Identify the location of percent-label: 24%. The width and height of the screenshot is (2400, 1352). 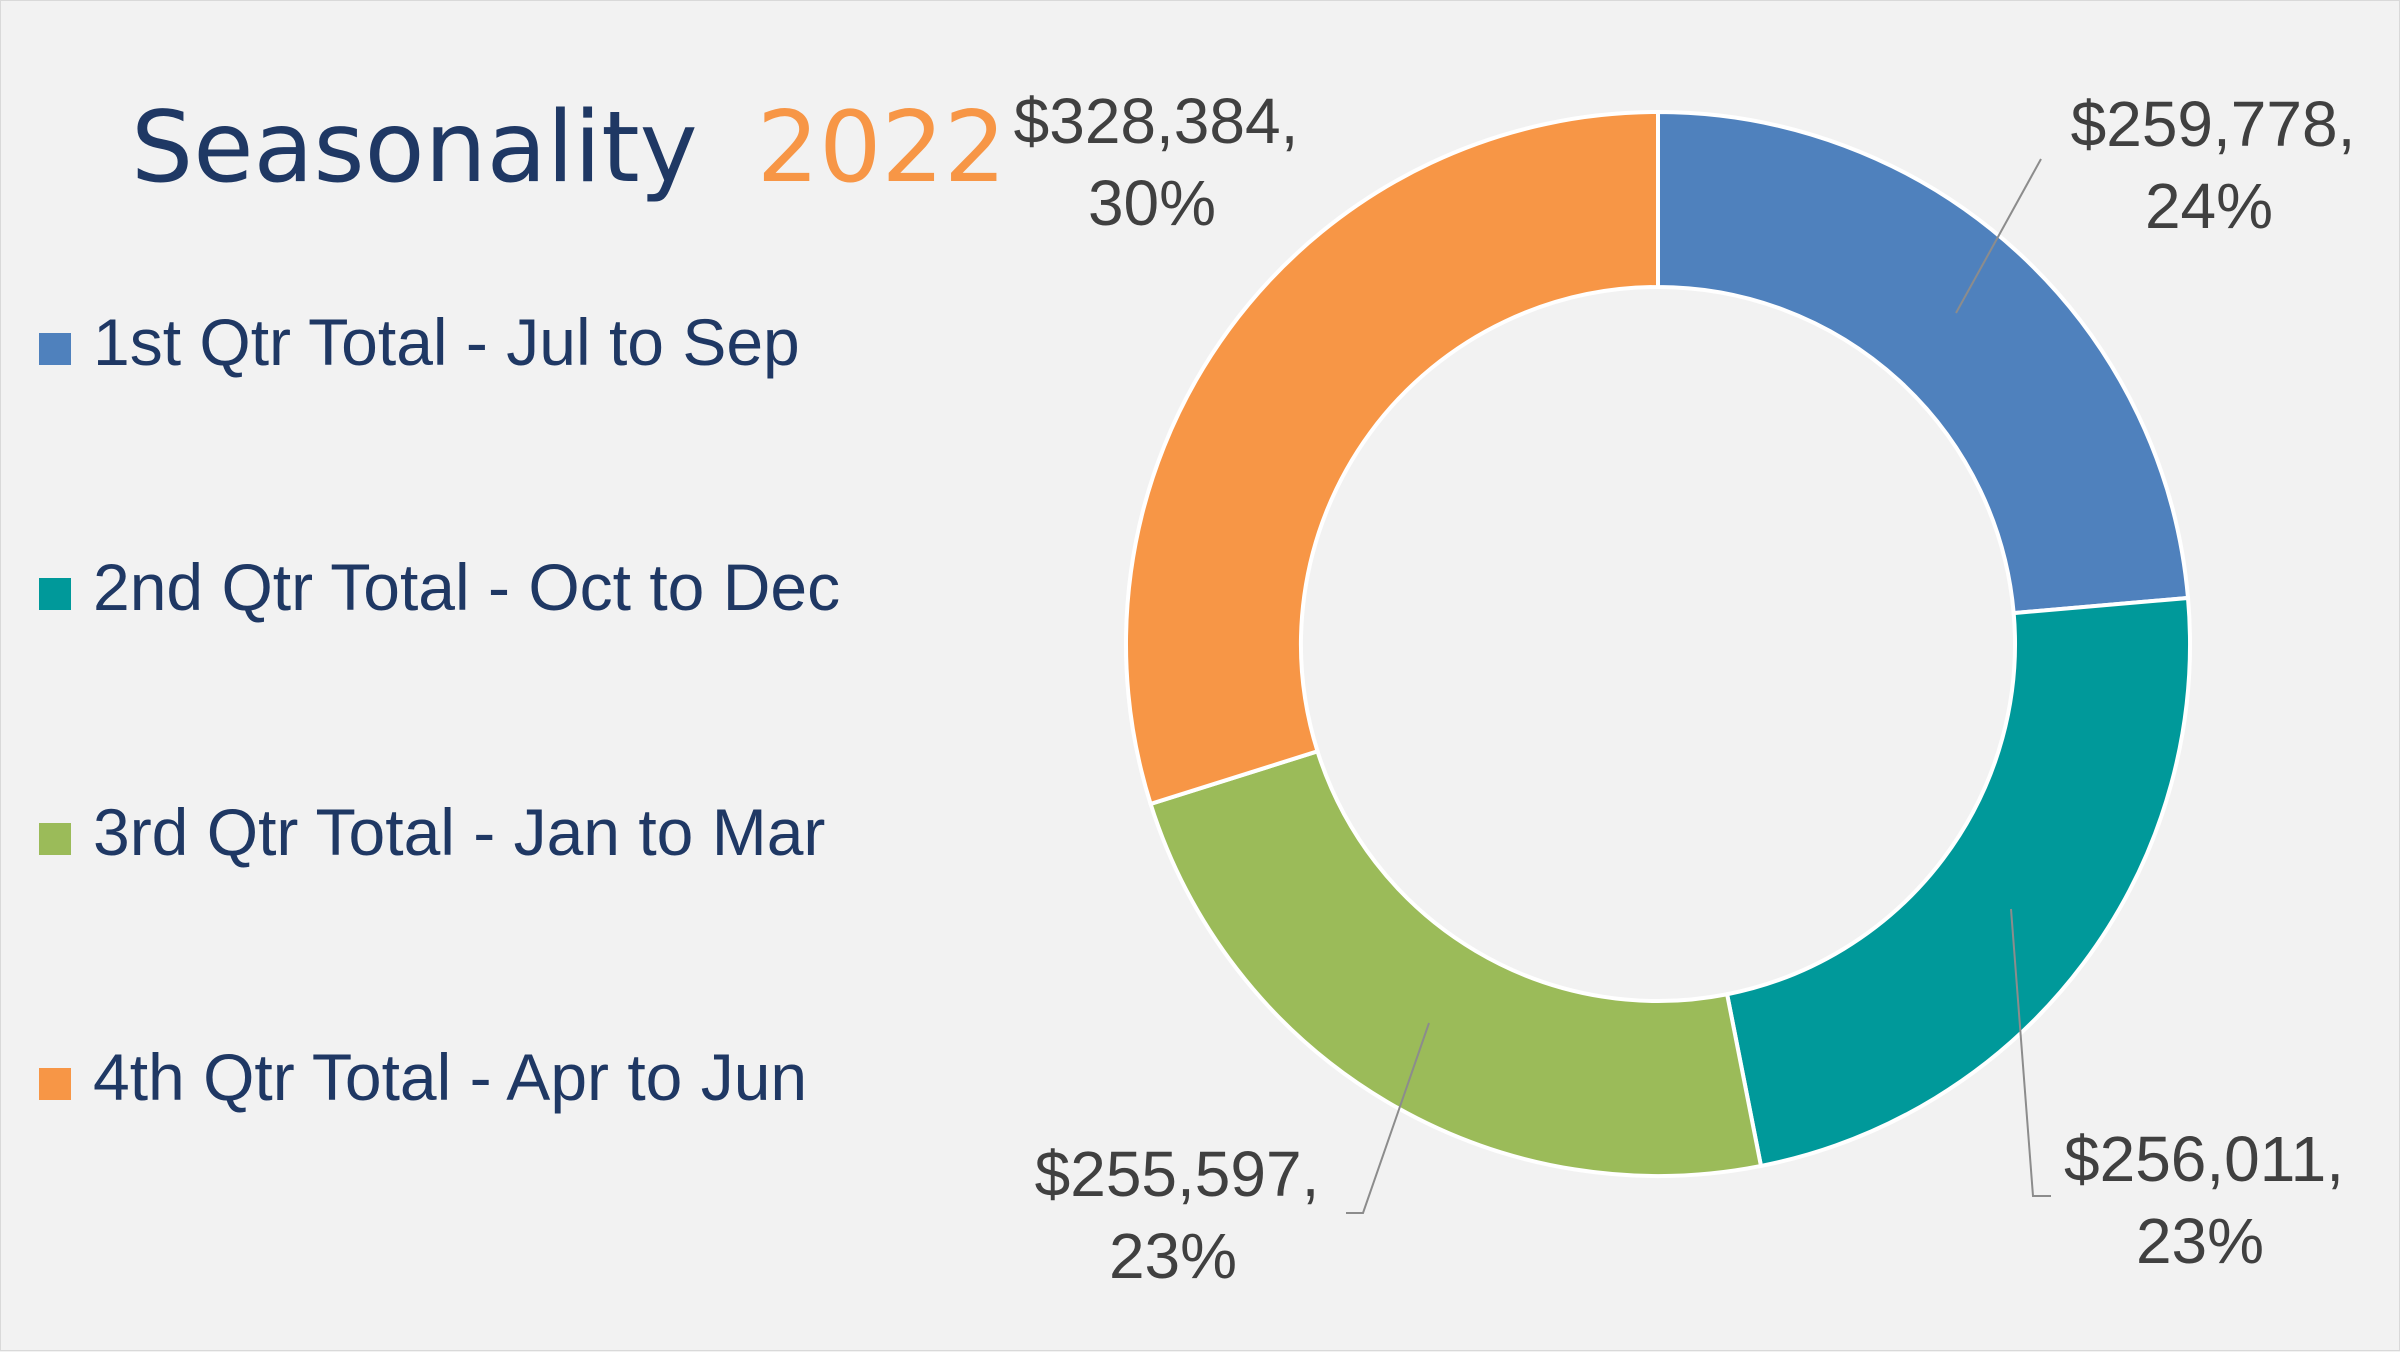
(2209, 206).